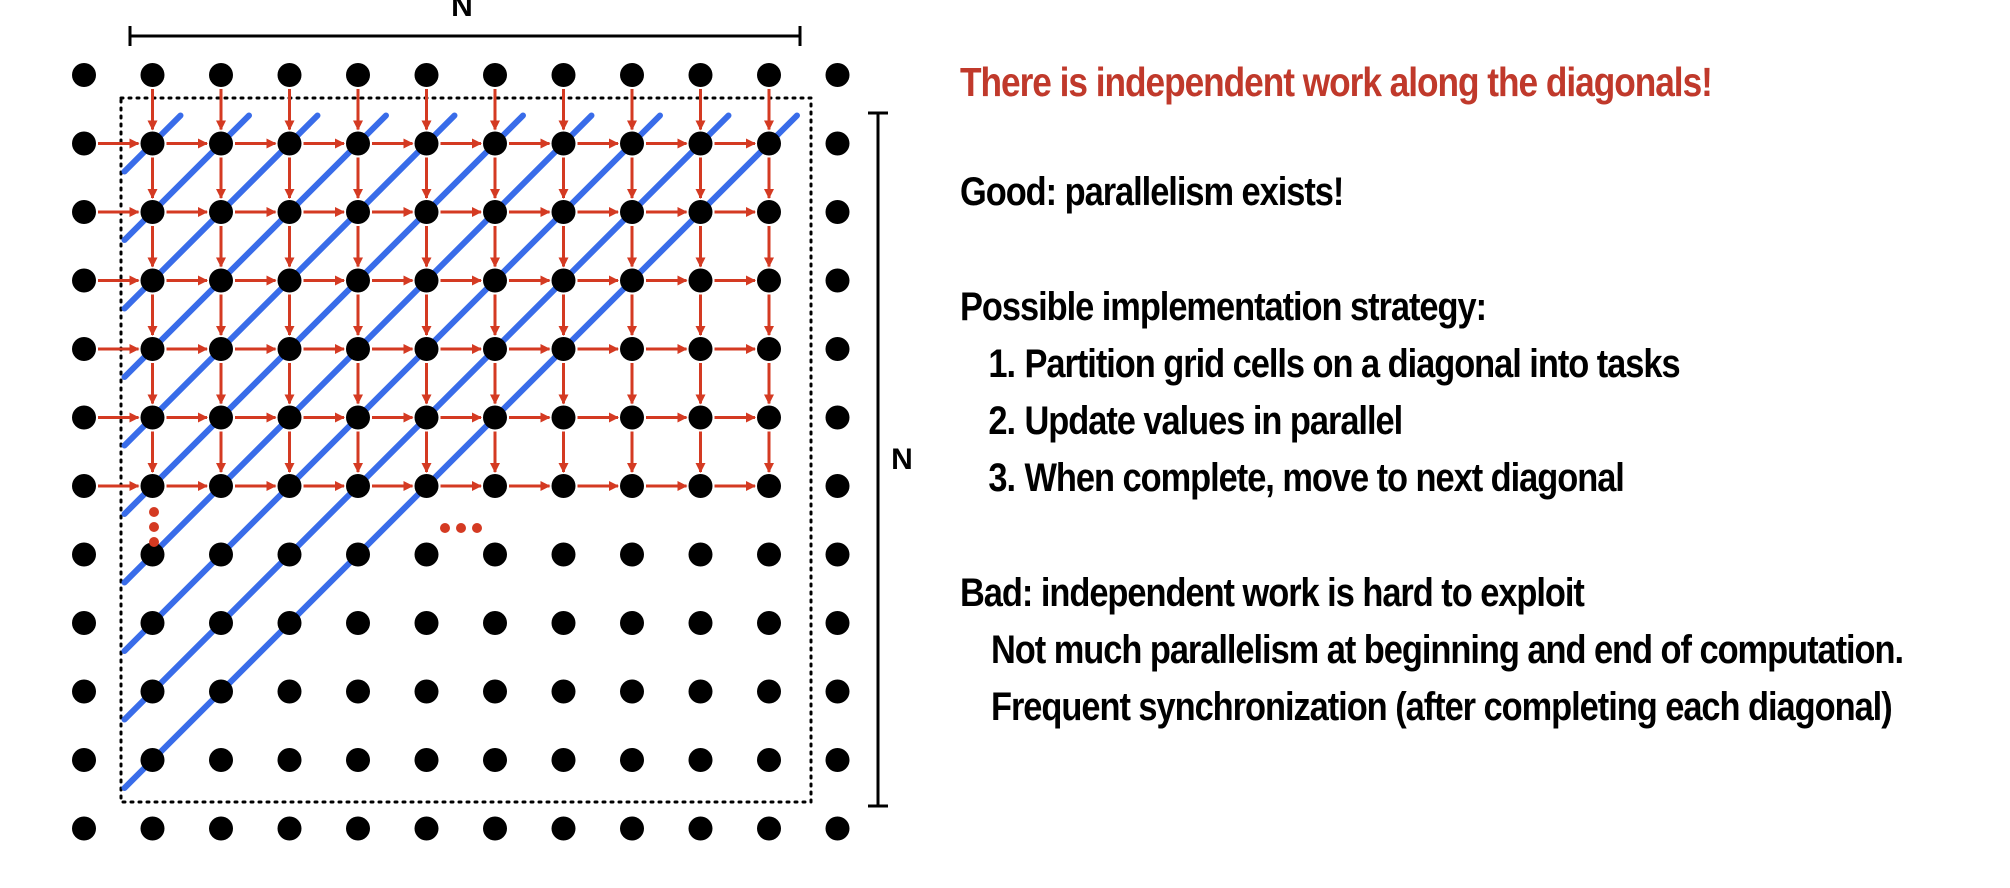  I want to click on strategy-step: 3. When complete, move to next diagonal, so click(1407, 478).